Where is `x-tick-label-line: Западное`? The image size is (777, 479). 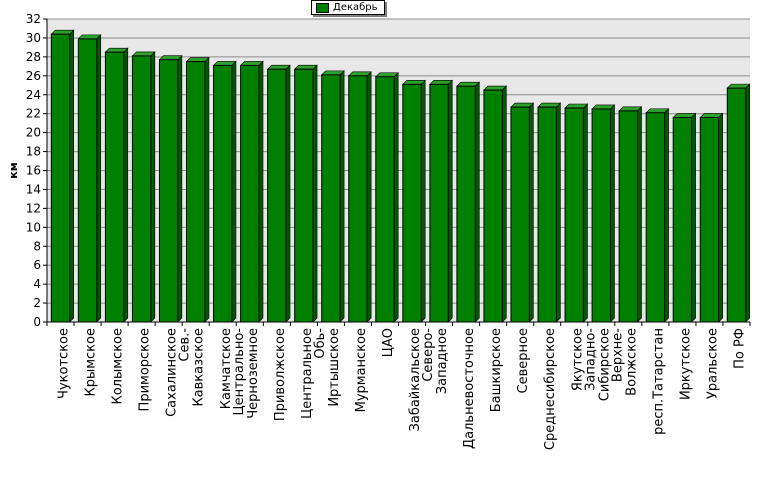 x-tick-label-line: Западное is located at coordinates (442, 361).